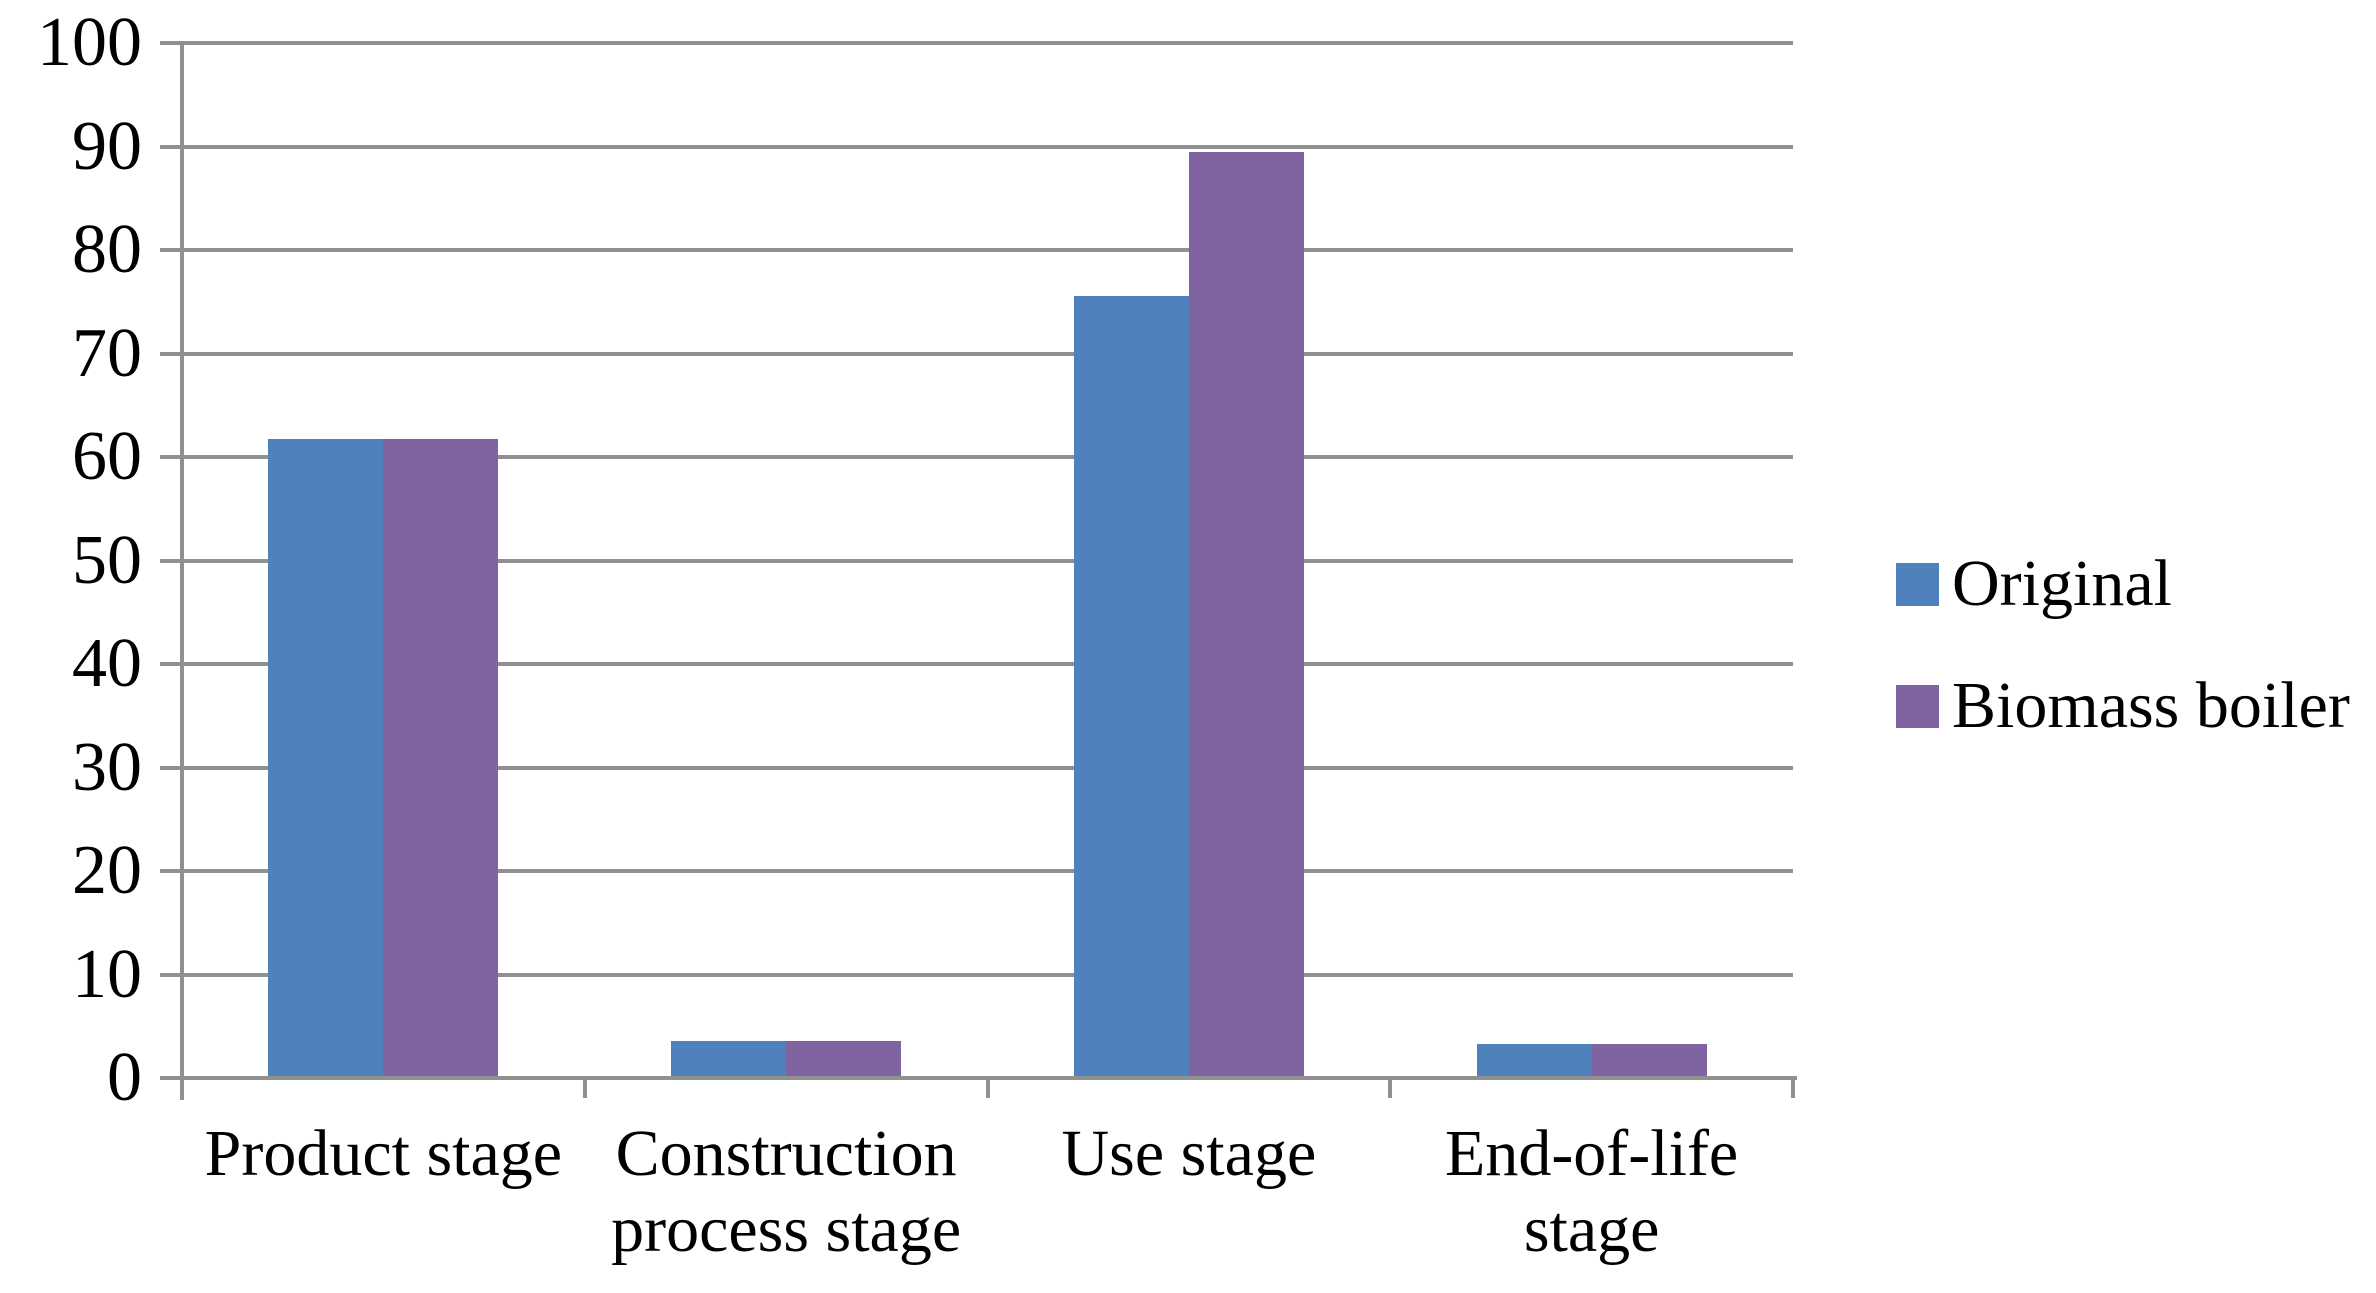  I want to click on y-tick-label-20: 20, so click(107, 870).